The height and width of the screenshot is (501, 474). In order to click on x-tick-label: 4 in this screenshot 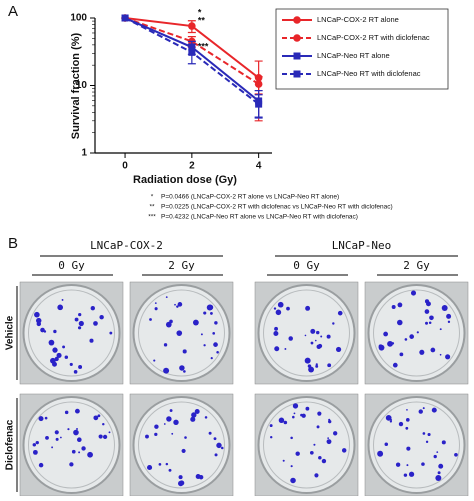, I will do `click(259, 166)`.